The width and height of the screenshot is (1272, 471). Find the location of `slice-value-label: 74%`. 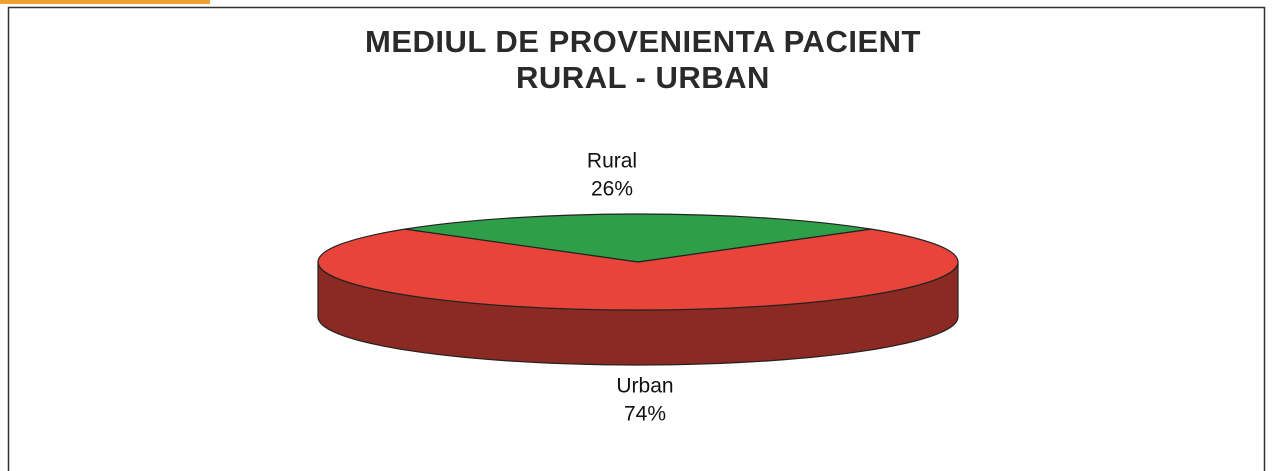

slice-value-label: 74% is located at coordinates (645, 414).